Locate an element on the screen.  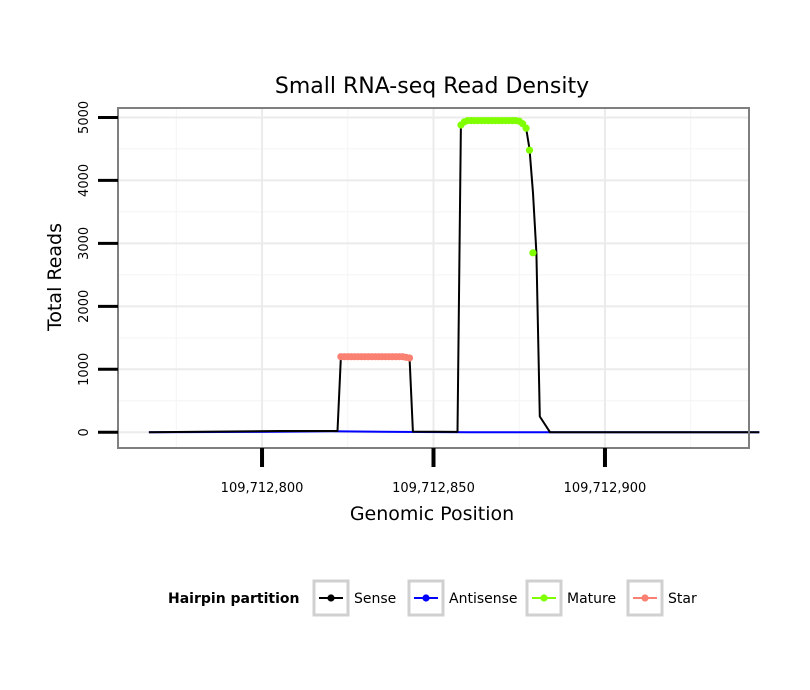
chart-title: Small RNA-seq Read Density is located at coordinates (432, 86).